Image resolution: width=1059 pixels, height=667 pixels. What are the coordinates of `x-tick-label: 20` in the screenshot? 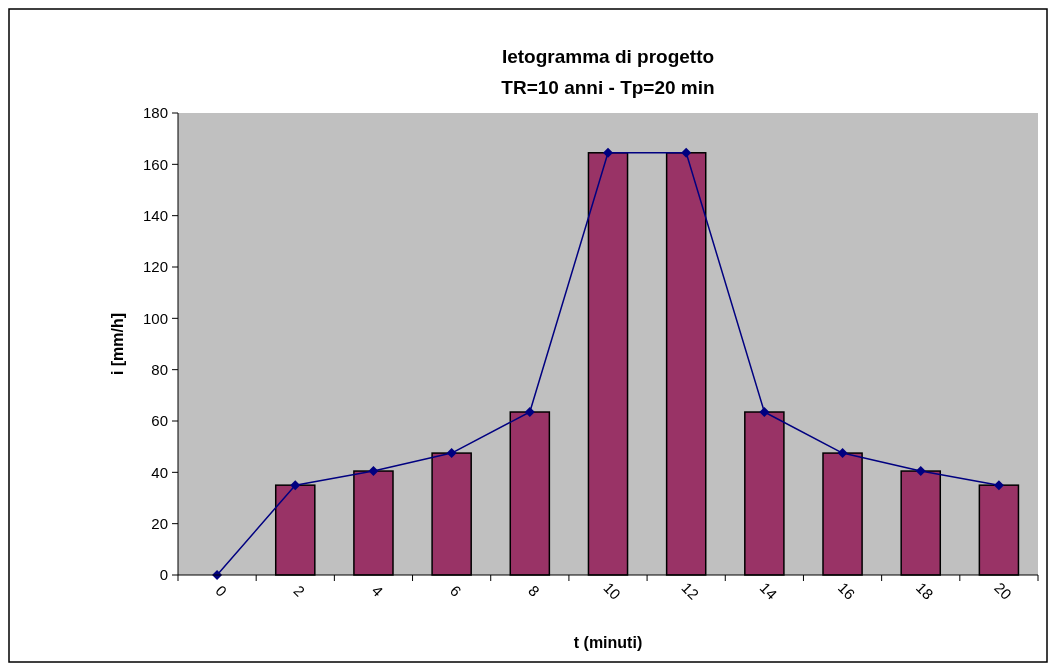 It's located at (1003, 590).